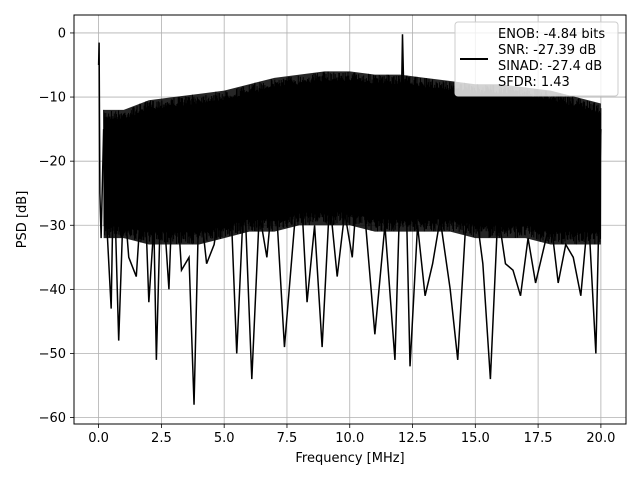 The height and width of the screenshot is (480, 640). I want to click on legend-sinad: SINAD: -27.4 dB, so click(550, 66).